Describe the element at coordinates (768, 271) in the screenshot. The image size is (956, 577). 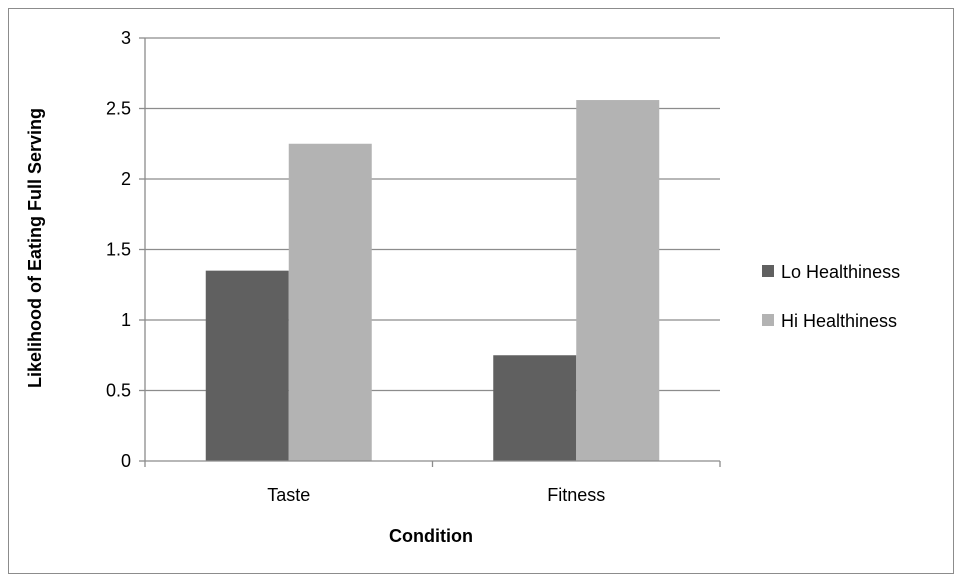
I see `legend-swatch-lo-healthiness` at that location.